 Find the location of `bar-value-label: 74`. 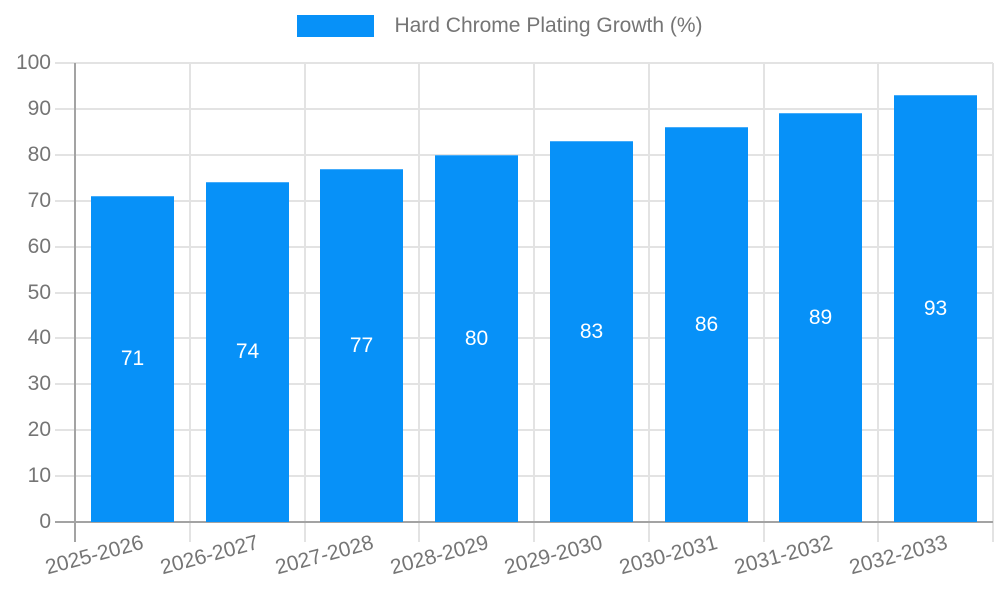

bar-value-label: 74 is located at coordinates (247, 351).